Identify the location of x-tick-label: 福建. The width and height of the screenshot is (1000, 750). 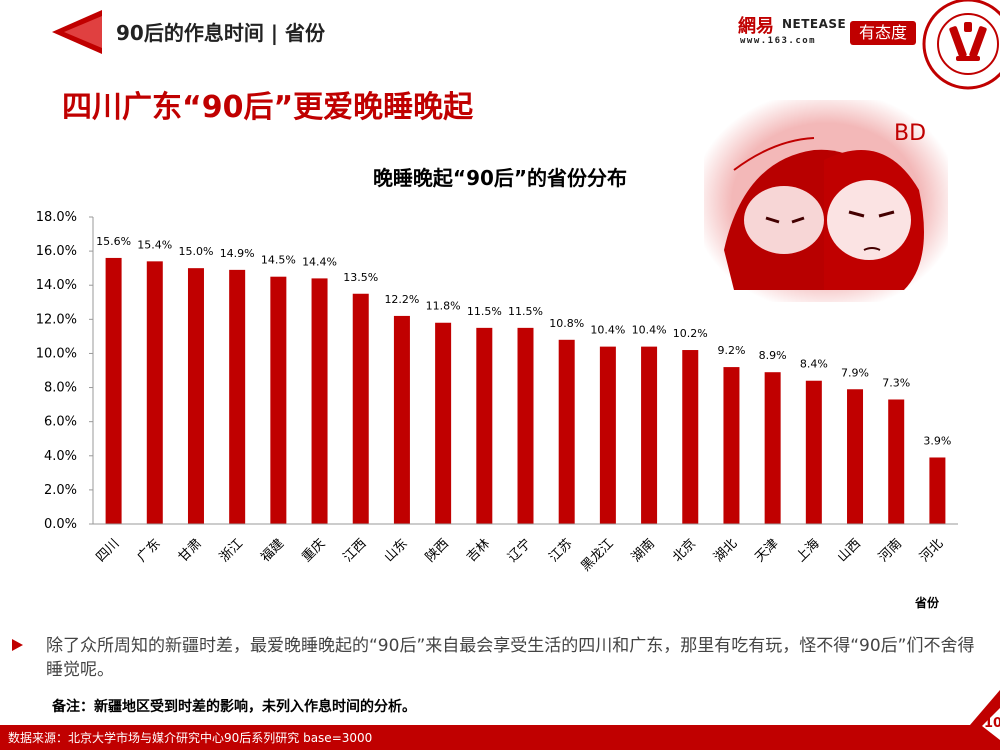
(272, 550).